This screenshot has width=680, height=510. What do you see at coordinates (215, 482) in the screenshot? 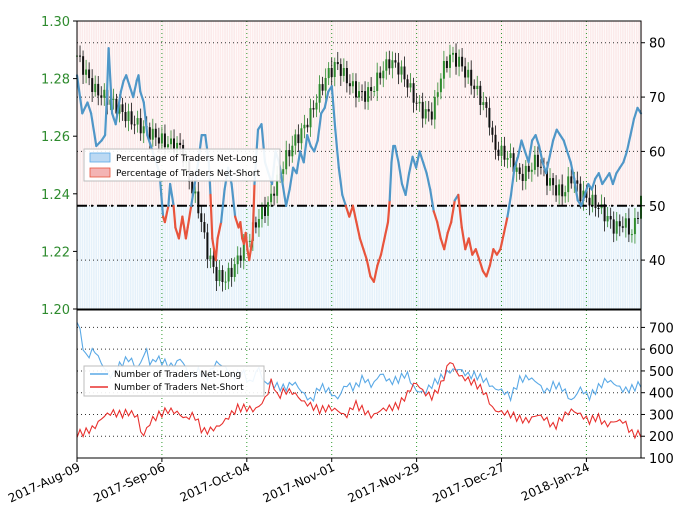
I see `date-tick-label: 2017-Oct-04` at bounding box center [215, 482].